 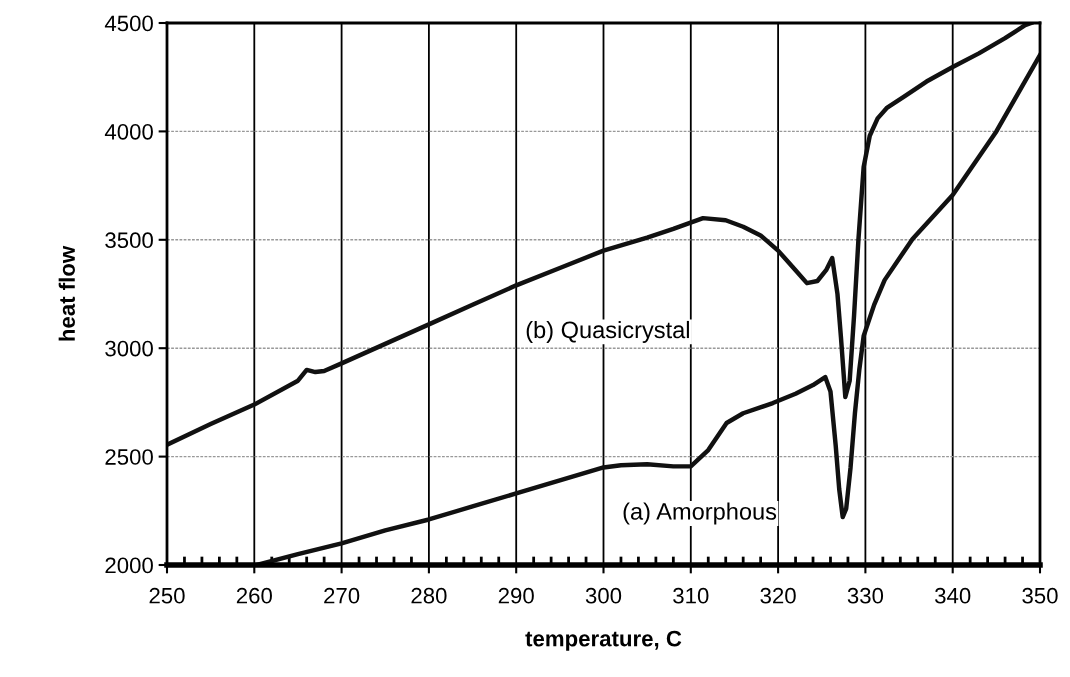 What do you see at coordinates (129, 348) in the screenshot?
I see `y-tick-label: 3000` at bounding box center [129, 348].